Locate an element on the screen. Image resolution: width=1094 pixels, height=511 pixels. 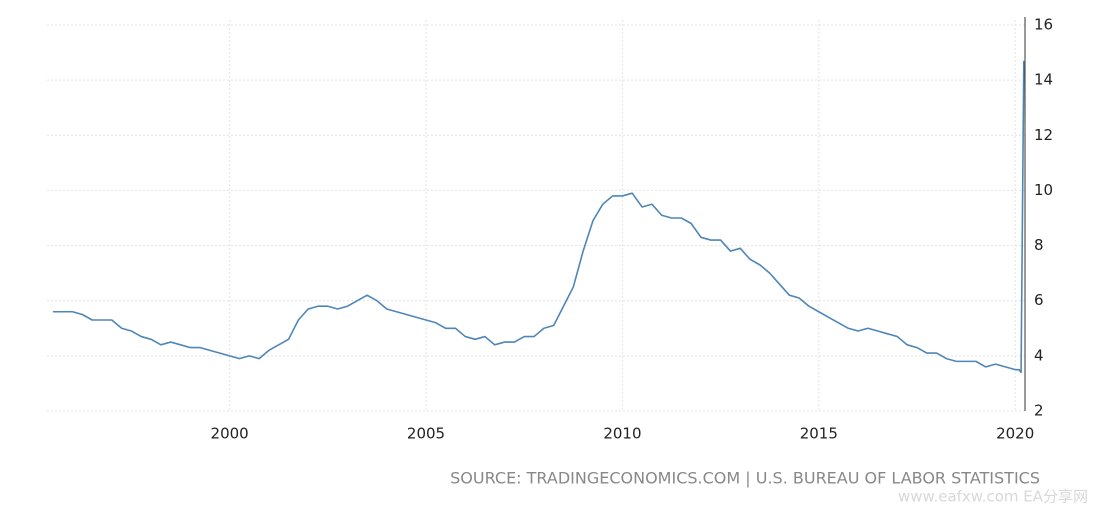
y-tick-label: 4 is located at coordinates (1039, 355).